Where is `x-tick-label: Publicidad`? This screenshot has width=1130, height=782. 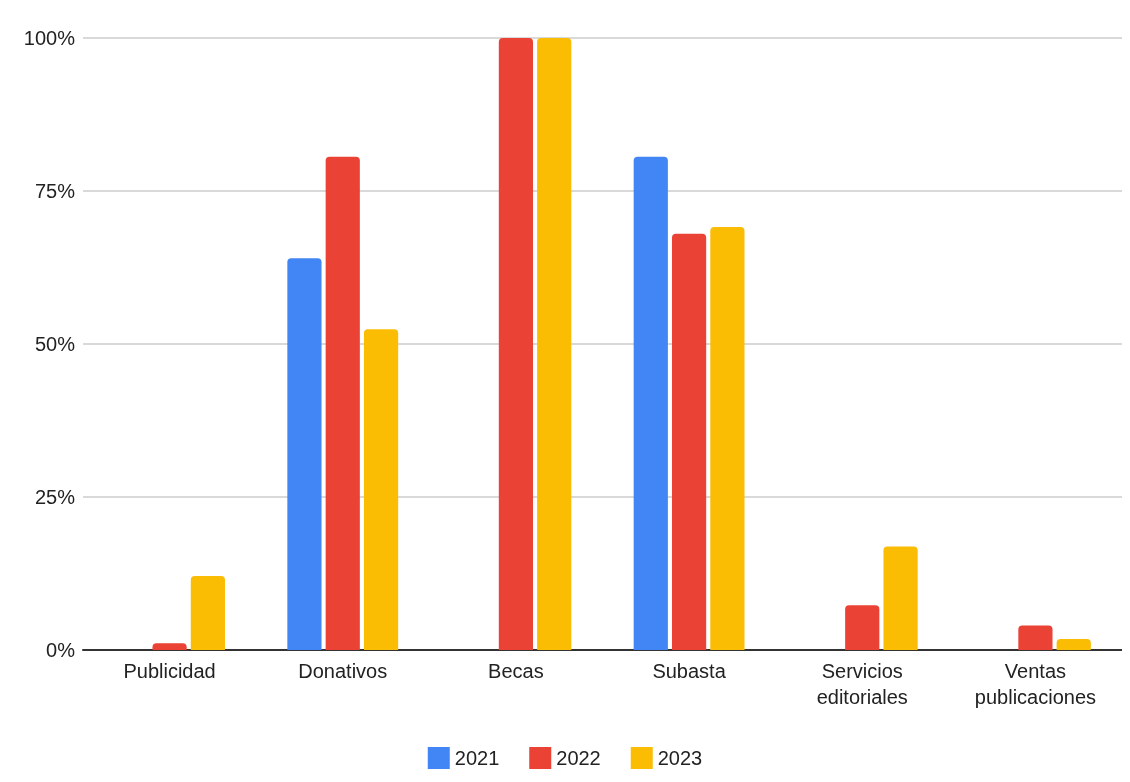 x-tick-label: Publicidad is located at coordinates (169, 671).